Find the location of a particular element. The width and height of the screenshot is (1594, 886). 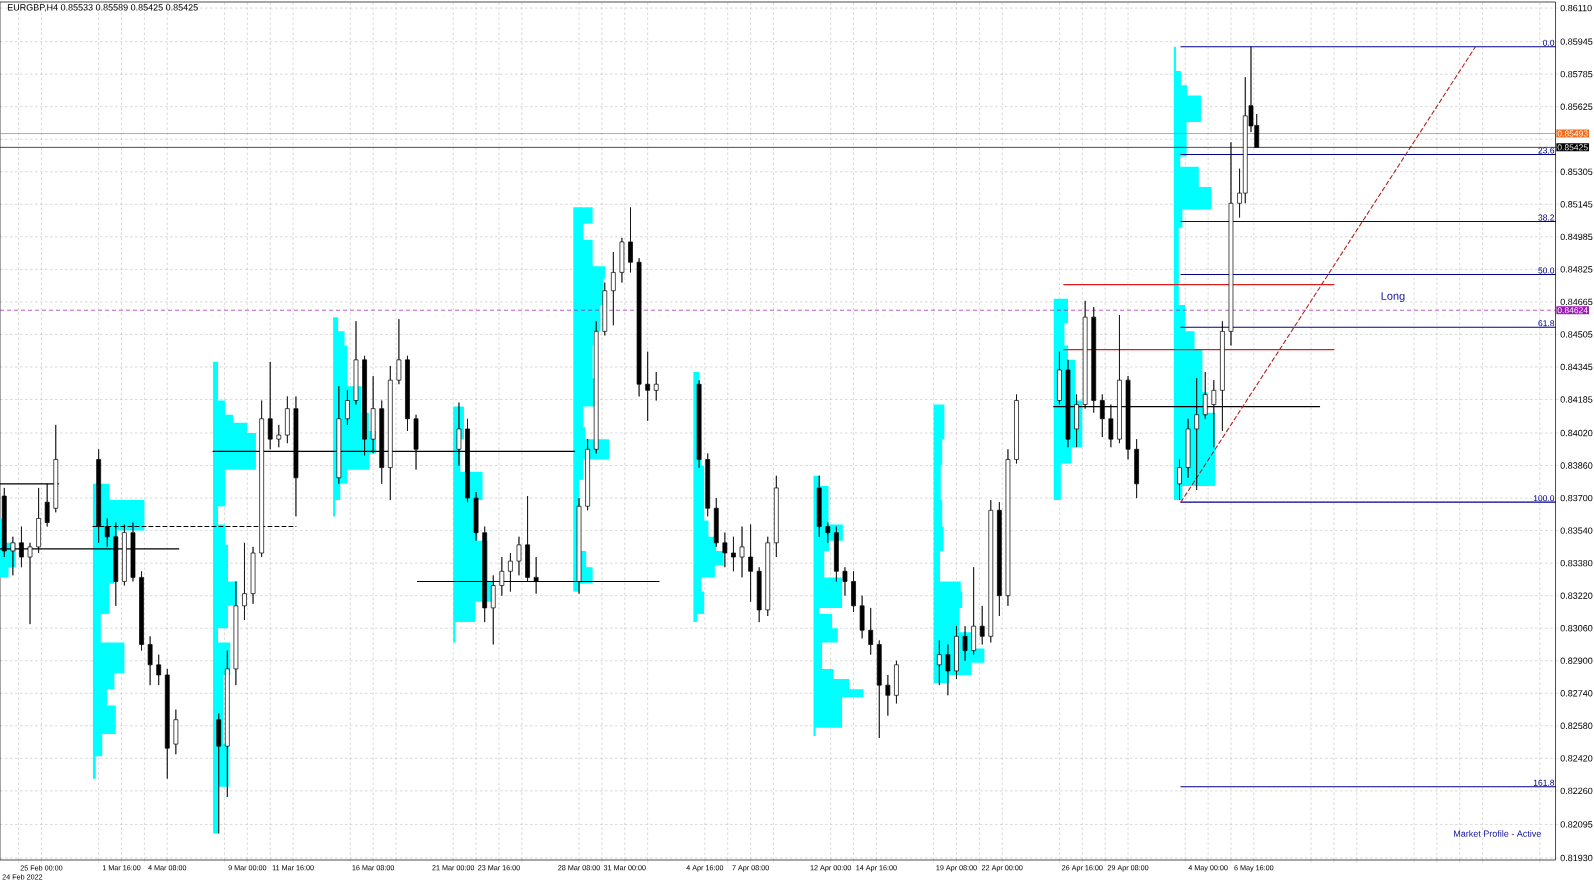

y-tick-label: 0.85145 is located at coordinates (1576, 204).